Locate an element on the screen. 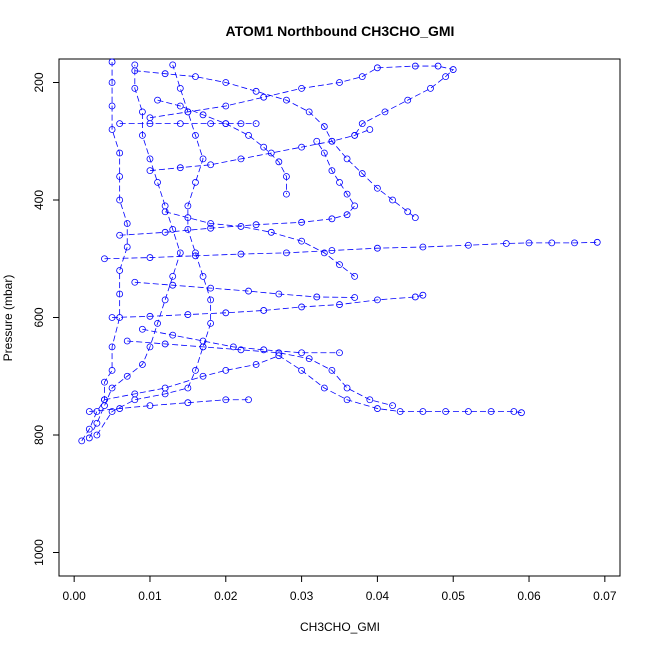 This screenshot has width=650, height=650. x-tick-label: 0.04 is located at coordinates (378, 596).